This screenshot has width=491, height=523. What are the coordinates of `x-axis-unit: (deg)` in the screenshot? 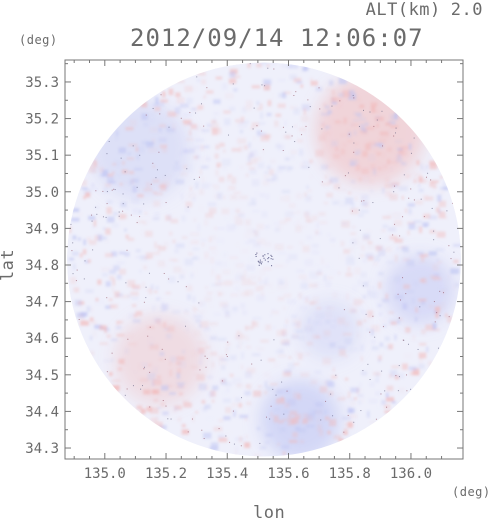 It's located at (471, 492).